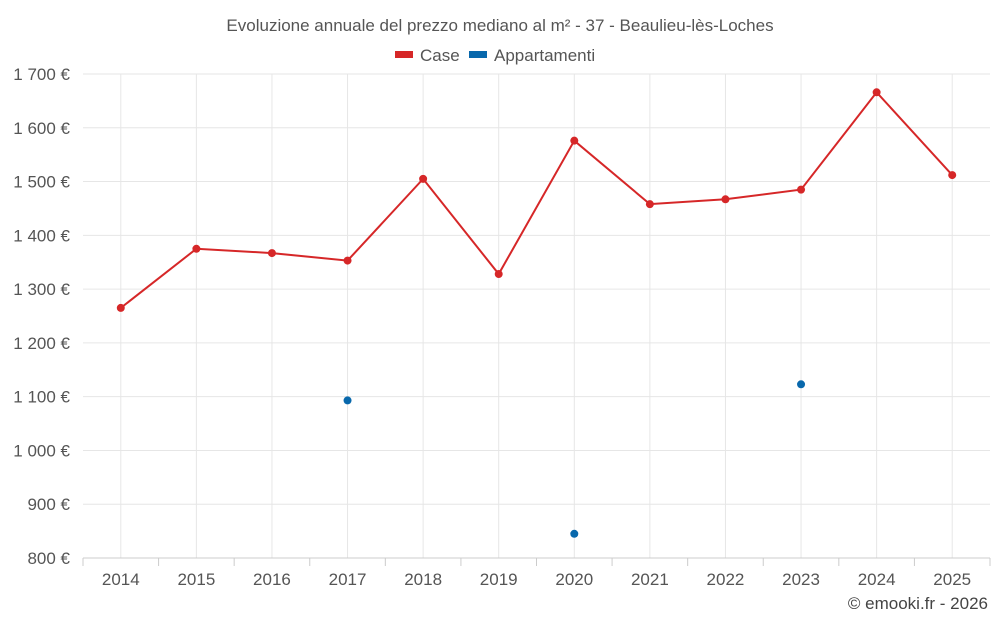 Image resolution: width=1000 pixels, height=625 pixels. I want to click on legend: Case Appartamenti, so click(495, 55).